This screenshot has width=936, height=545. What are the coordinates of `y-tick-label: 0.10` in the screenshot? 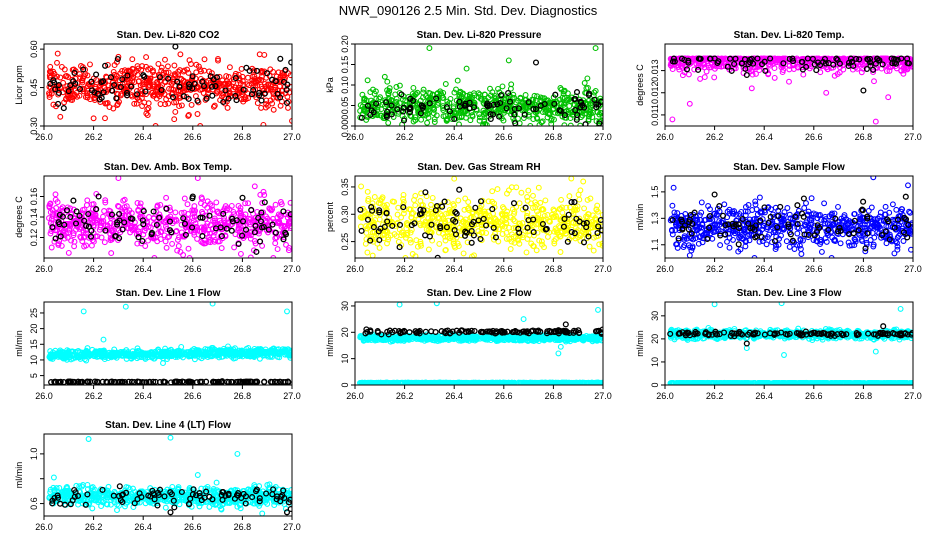 It's located at (345, 85).